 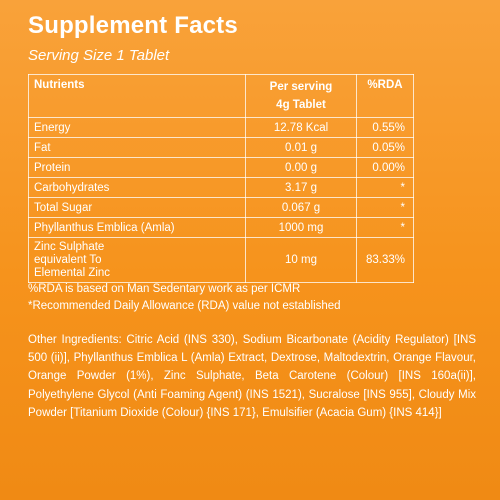 I want to click on table-row: Protein 0.00 g 0.00%, so click(x=221, y=167).